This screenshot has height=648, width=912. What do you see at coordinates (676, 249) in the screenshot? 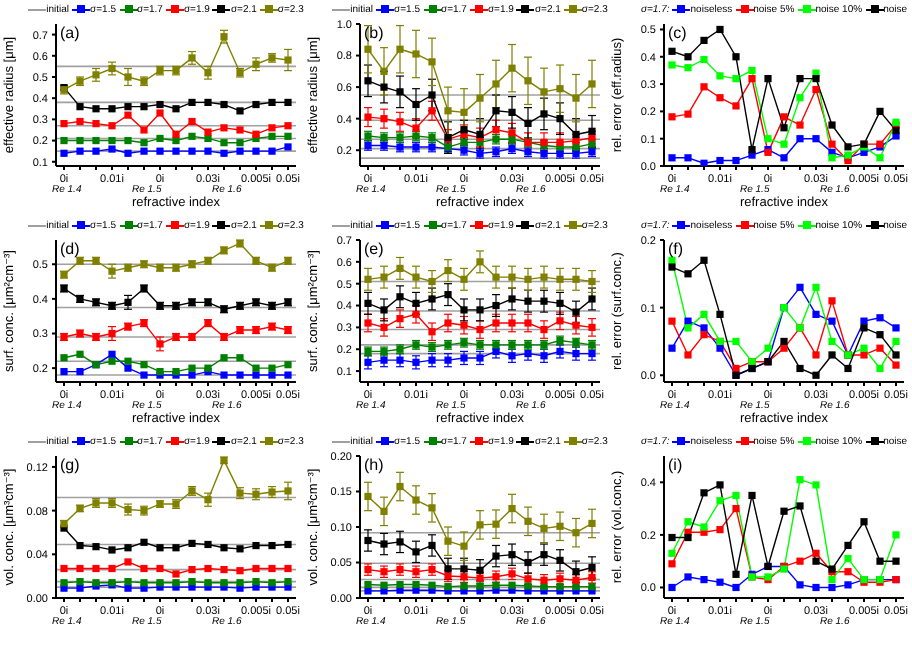
I see `annotation: (f)` at bounding box center [676, 249].